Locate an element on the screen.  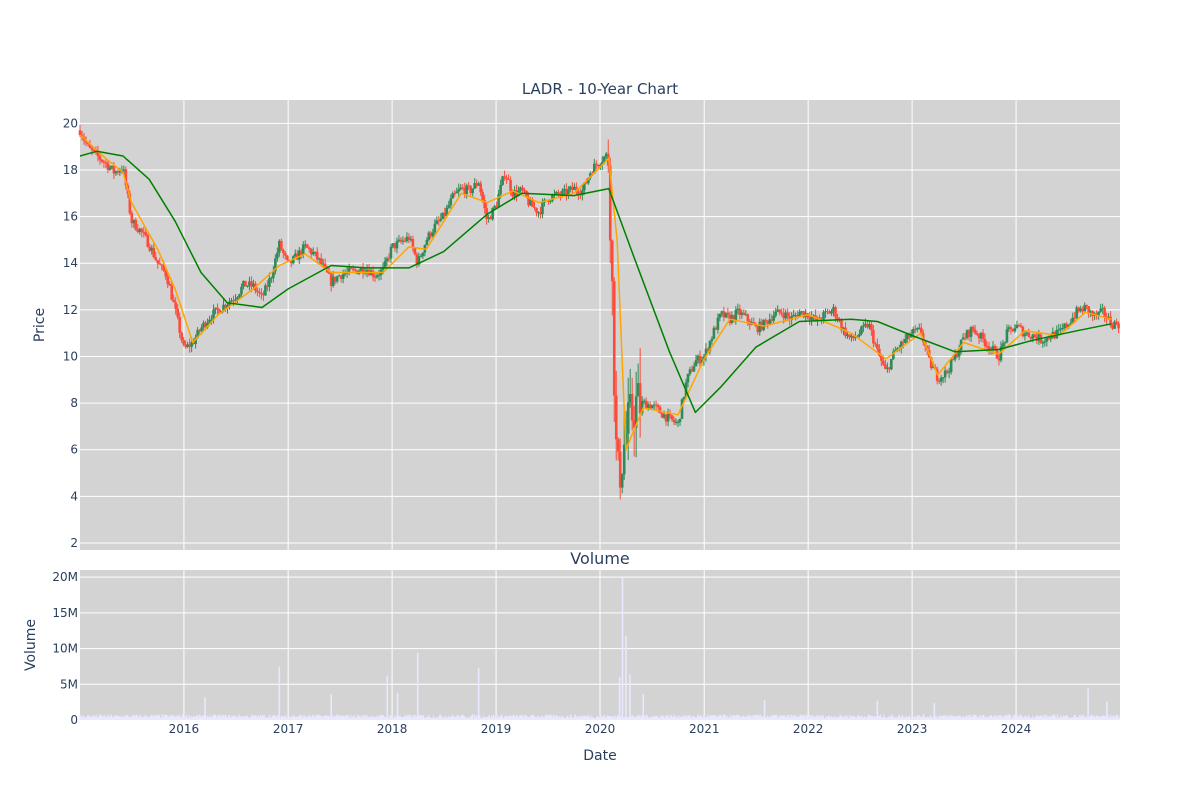
price-y-tick-label: 6 is located at coordinates (74, 450).